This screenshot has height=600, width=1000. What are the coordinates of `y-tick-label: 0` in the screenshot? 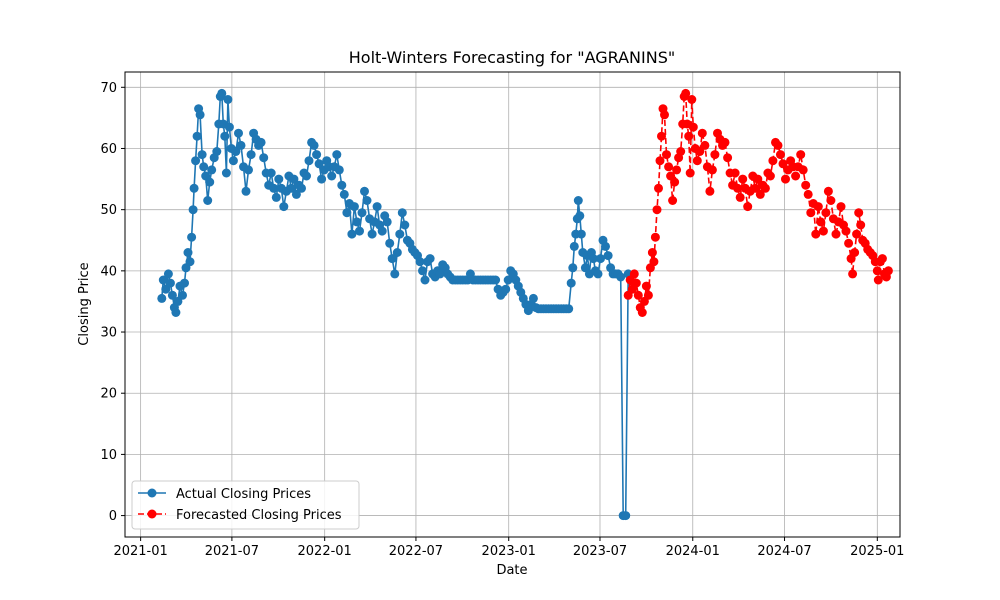 It's located at (113, 516).